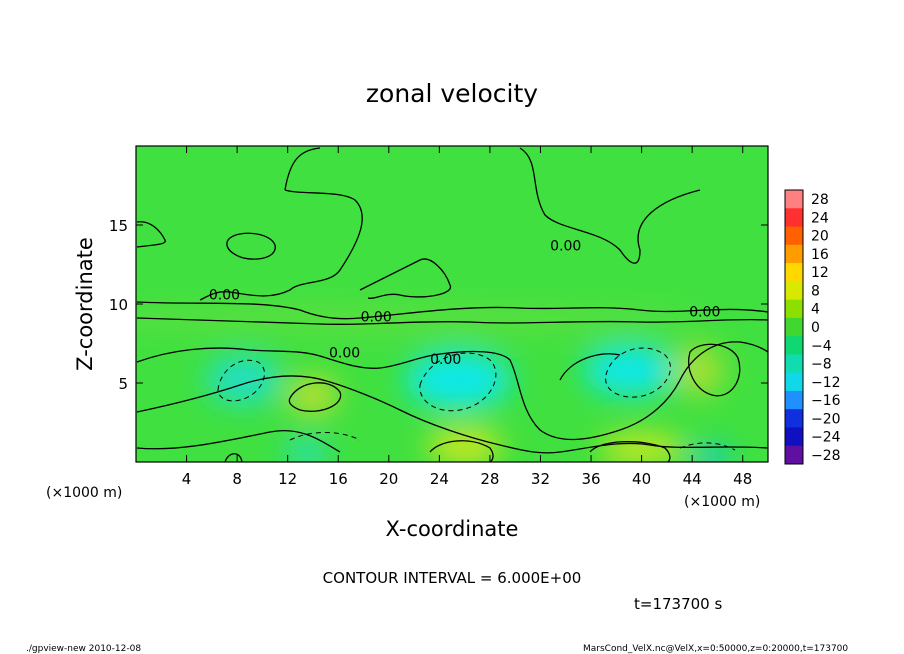 The image size is (904, 654). Describe the element at coordinates (338, 479) in the screenshot. I see `x-tick-label: 16` at that location.